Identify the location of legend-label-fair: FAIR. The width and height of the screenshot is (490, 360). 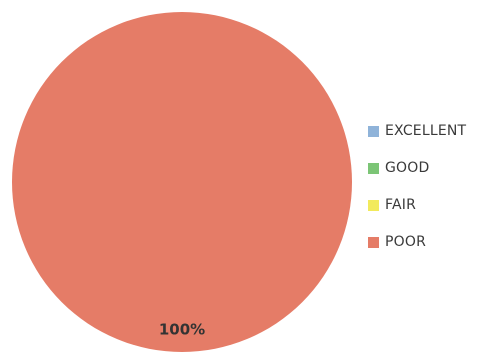
(401, 205).